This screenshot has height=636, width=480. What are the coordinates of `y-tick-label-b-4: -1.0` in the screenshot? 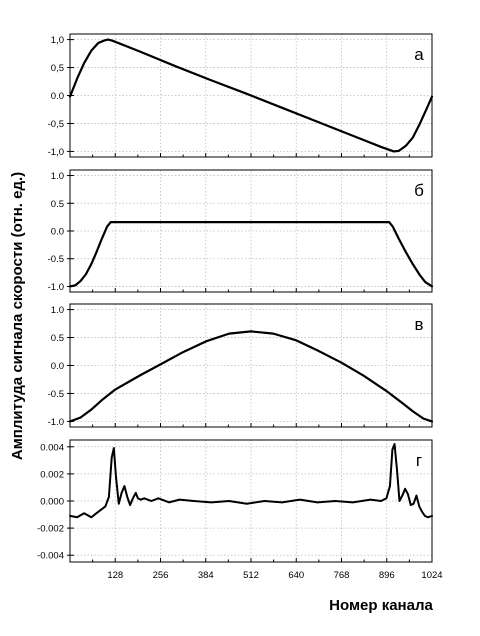 It's located at (56, 287).